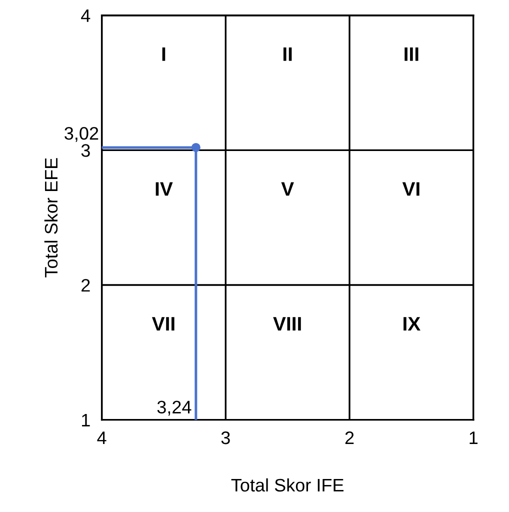 The image size is (509, 512). What do you see at coordinates (164, 54) in the screenshot?
I see `annotation: I` at bounding box center [164, 54].